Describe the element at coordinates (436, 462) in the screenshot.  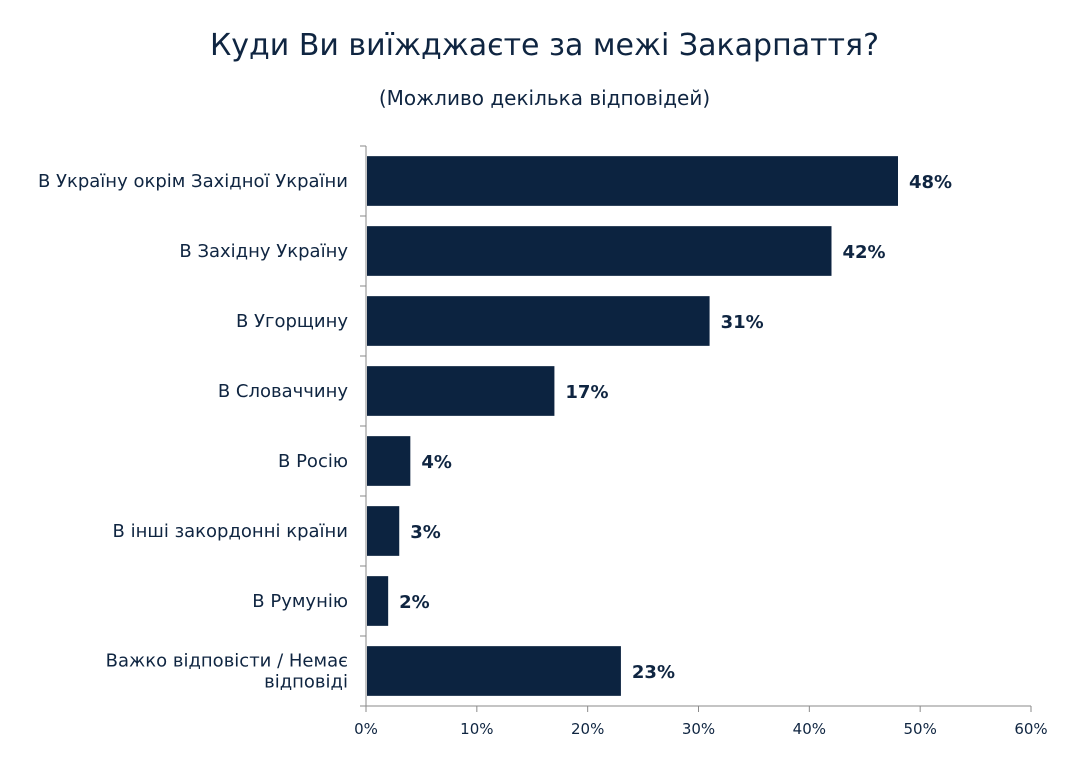
I see `value-label: 4%` at that location.